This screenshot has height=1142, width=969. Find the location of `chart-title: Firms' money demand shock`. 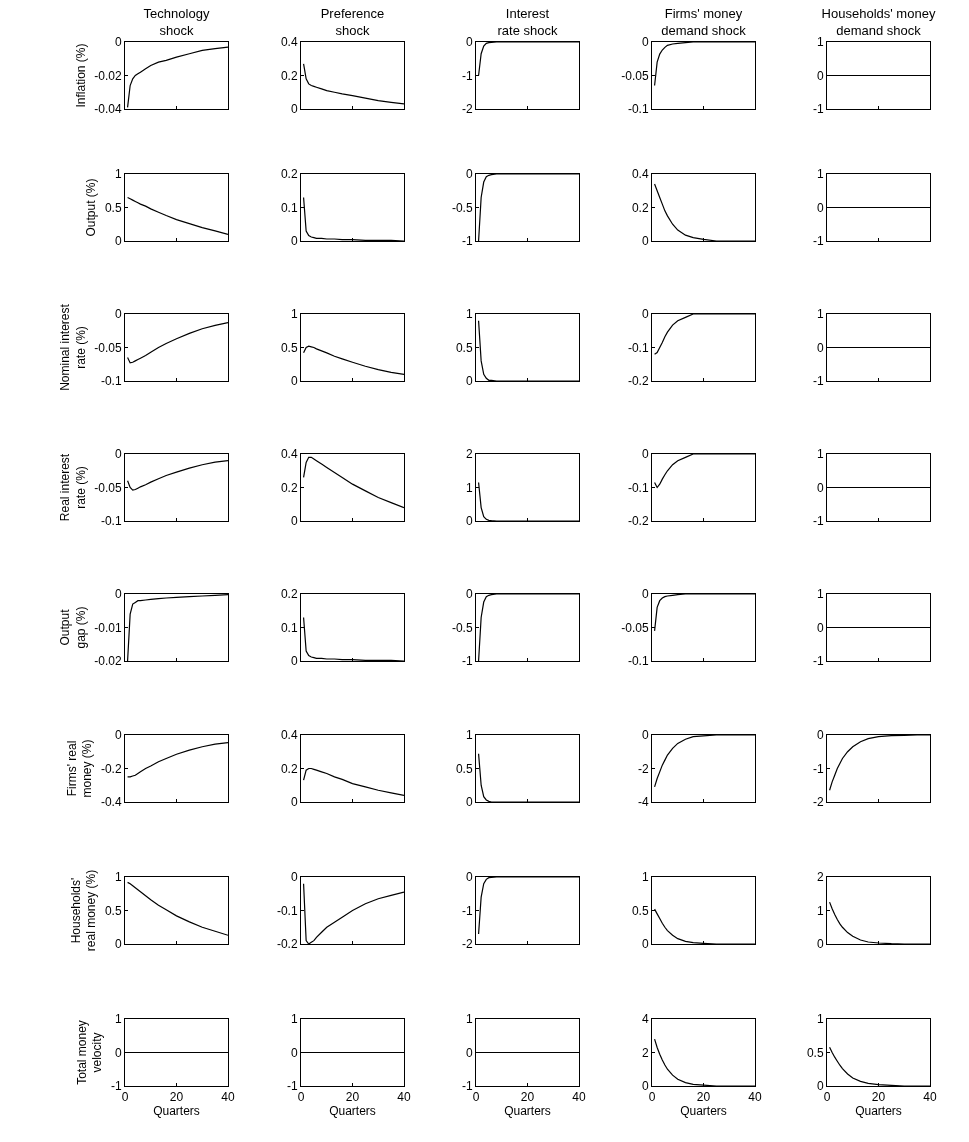

chart-title: Firms' money demand shock is located at coordinates (704, 22).